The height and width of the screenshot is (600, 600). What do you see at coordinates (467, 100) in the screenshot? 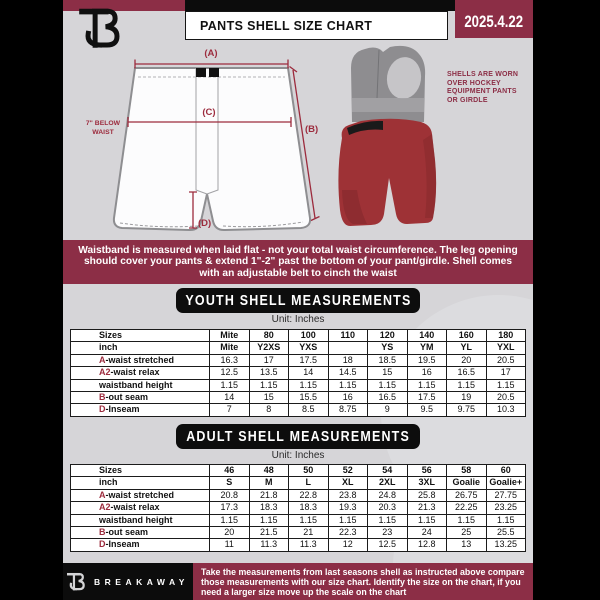
I see `photo-note-line: OR GIRDLE` at bounding box center [467, 100].